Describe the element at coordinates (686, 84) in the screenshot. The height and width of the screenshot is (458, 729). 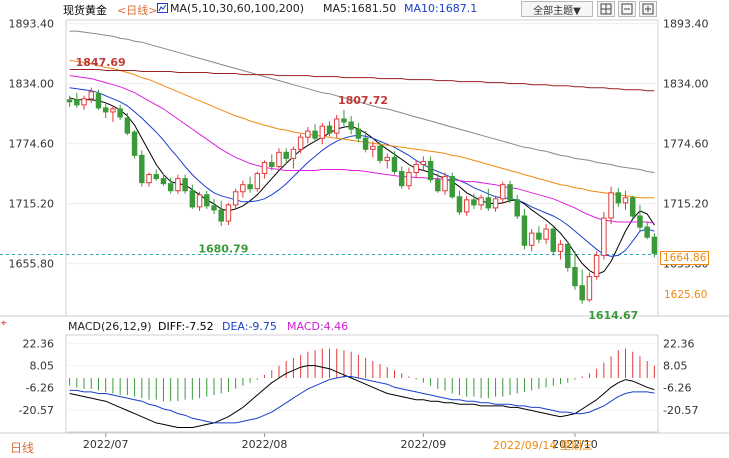
I see `price-tick-right: 1834.00` at that location.